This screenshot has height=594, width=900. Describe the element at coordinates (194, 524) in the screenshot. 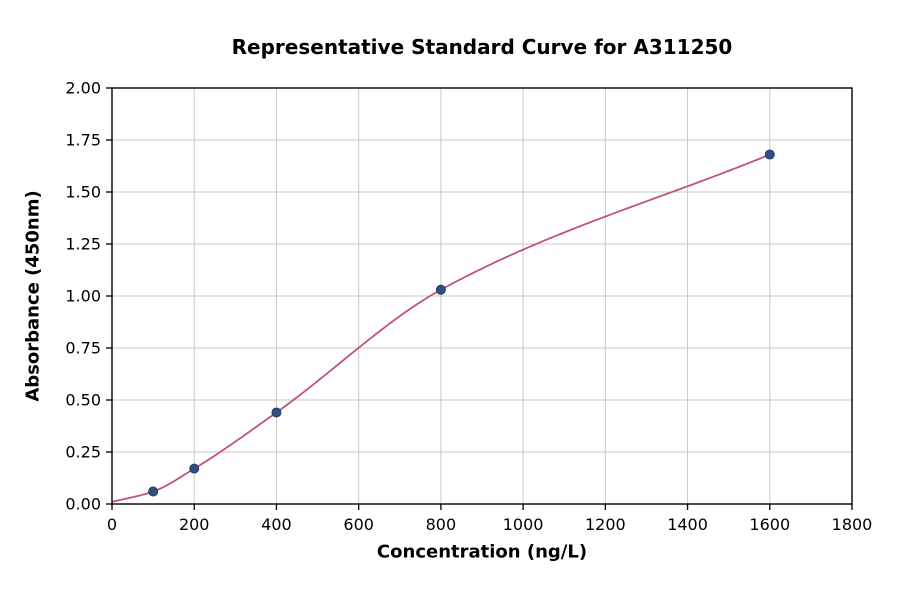

I see `x-tick-label: 200` at that location.